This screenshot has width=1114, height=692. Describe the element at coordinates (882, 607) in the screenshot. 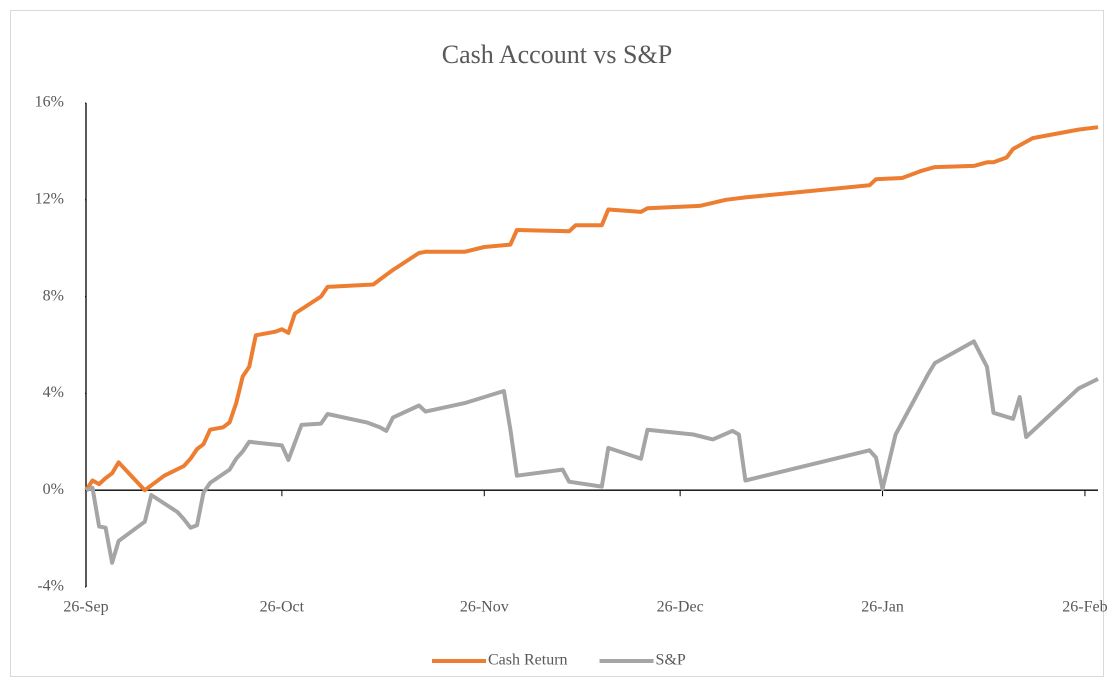

I see `x-tick-label: 26-Jan` at that location.